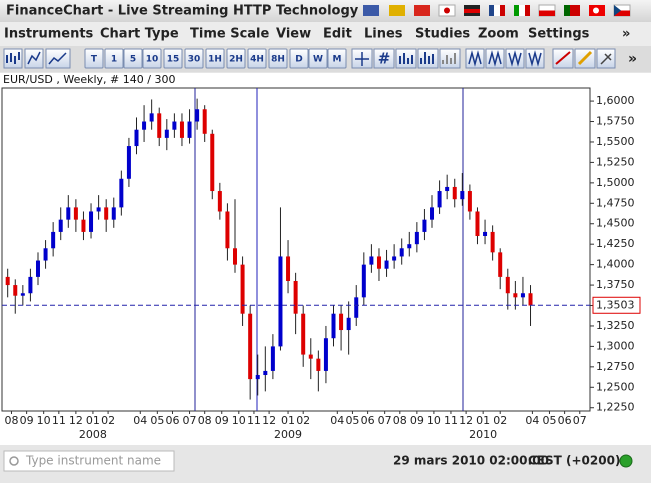 Image resolution: width=651 pixels, height=483 pixels. I want to click on y-tick-label: 1,5750, so click(615, 121).